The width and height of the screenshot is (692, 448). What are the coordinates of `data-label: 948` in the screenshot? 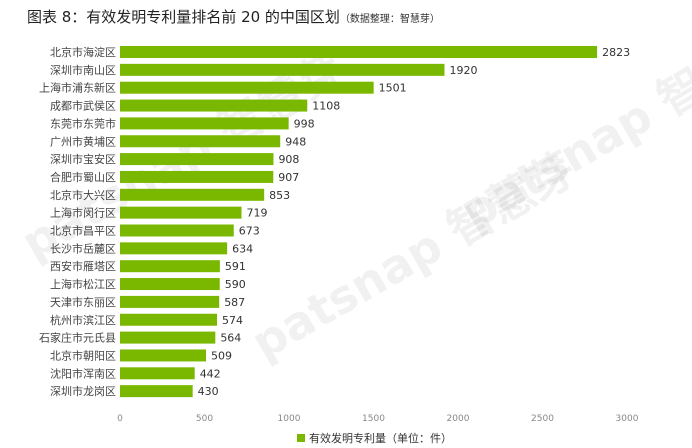 It's located at (295, 141).